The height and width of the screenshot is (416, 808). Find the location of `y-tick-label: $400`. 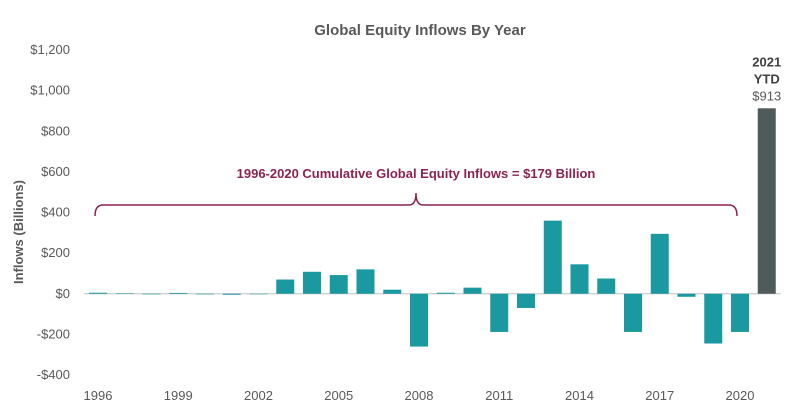

y-tick-label: $400 is located at coordinates (55, 212).